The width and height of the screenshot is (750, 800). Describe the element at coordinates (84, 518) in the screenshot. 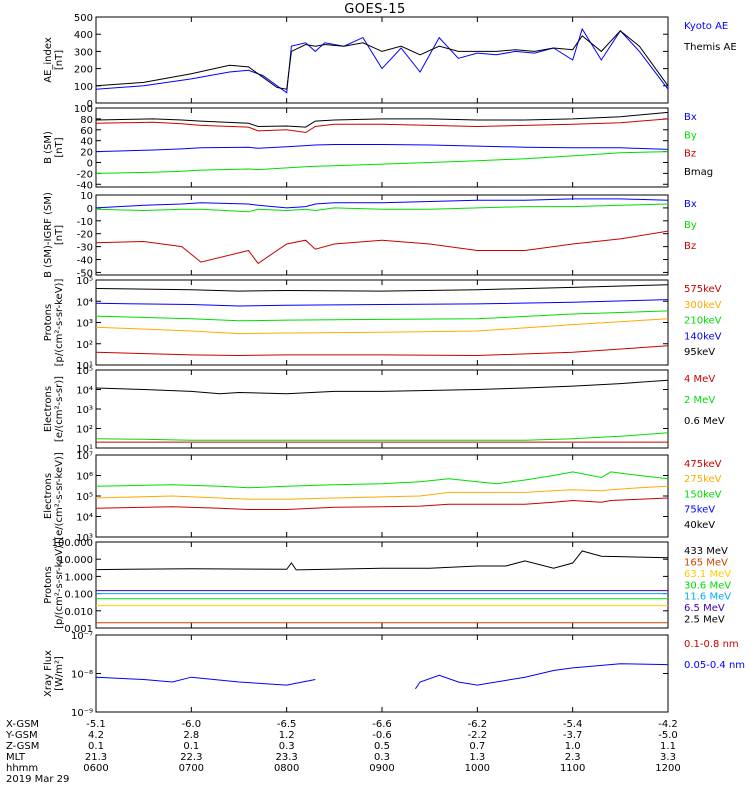

I see `y-tick-label: 10⁴` at that location.